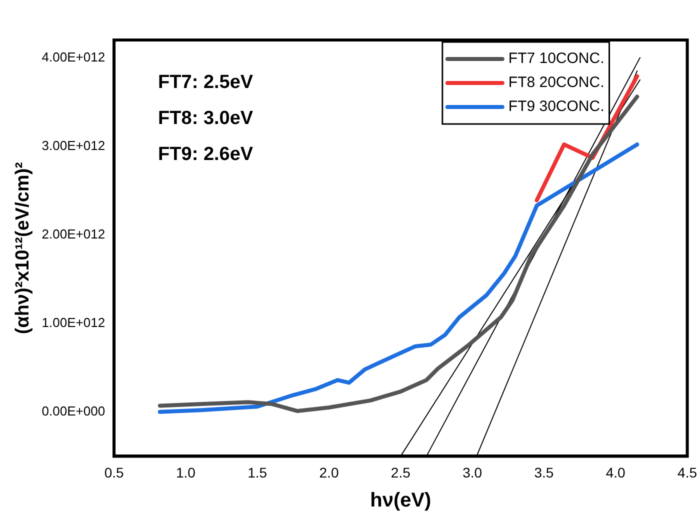 This screenshot has height=517, width=700. What do you see at coordinates (329, 472) in the screenshot?
I see `x-tick-label: 2.0` at bounding box center [329, 472].